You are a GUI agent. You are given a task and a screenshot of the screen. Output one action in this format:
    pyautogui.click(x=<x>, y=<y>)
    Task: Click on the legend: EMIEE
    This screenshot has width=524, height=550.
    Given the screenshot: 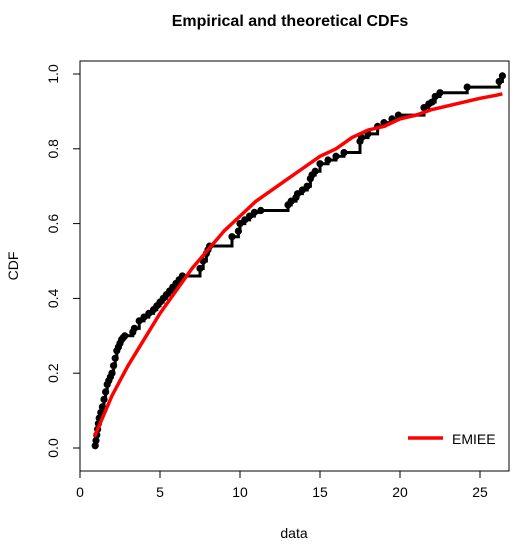 What is the action you would take?
    pyautogui.click(x=452, y=439)
    